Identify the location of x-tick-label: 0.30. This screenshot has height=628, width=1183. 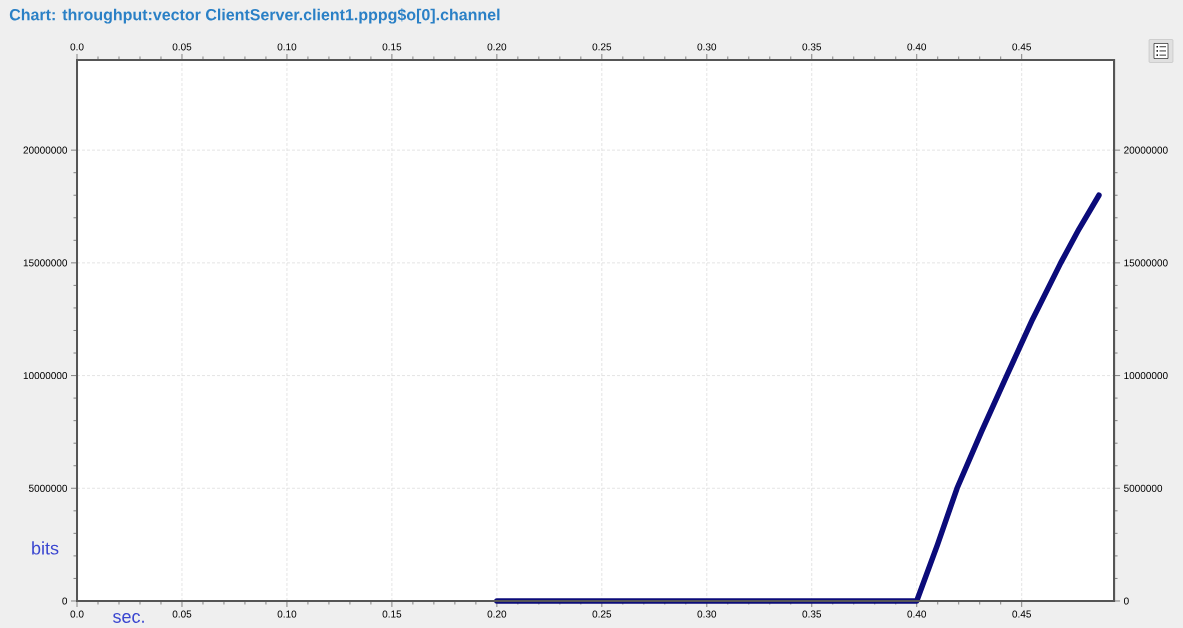
(707, 47).